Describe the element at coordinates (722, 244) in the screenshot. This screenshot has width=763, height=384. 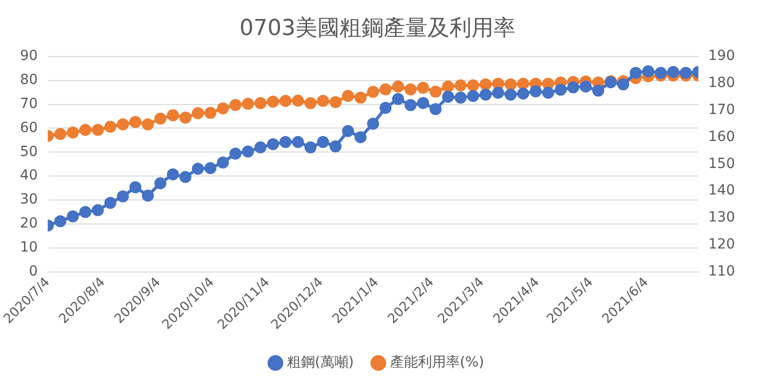
I see `y2-tick-label: 120` at that location.